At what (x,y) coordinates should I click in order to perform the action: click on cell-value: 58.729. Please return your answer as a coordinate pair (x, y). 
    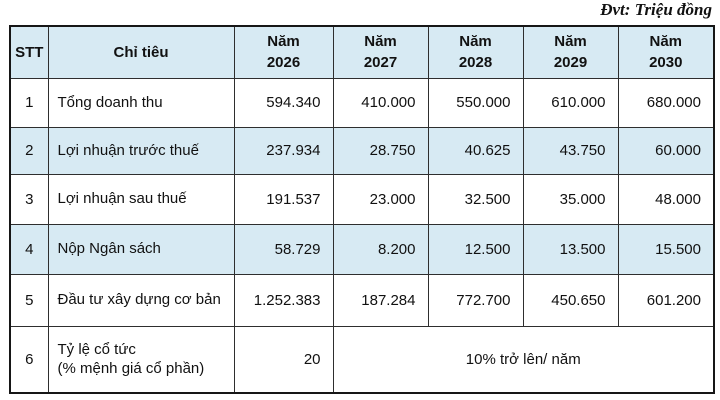
    Looking at the image, I should click on (283, 249).